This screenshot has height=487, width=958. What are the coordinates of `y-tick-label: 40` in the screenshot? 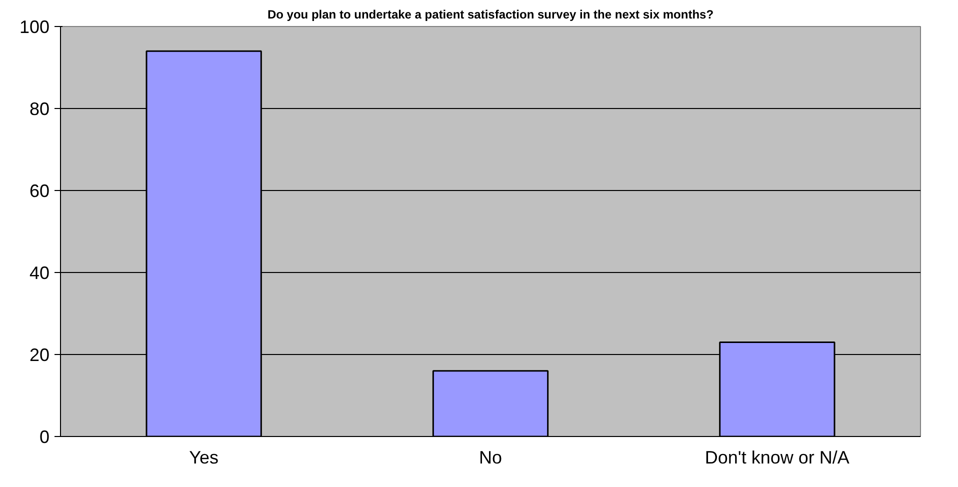 It's located at (39, 273).